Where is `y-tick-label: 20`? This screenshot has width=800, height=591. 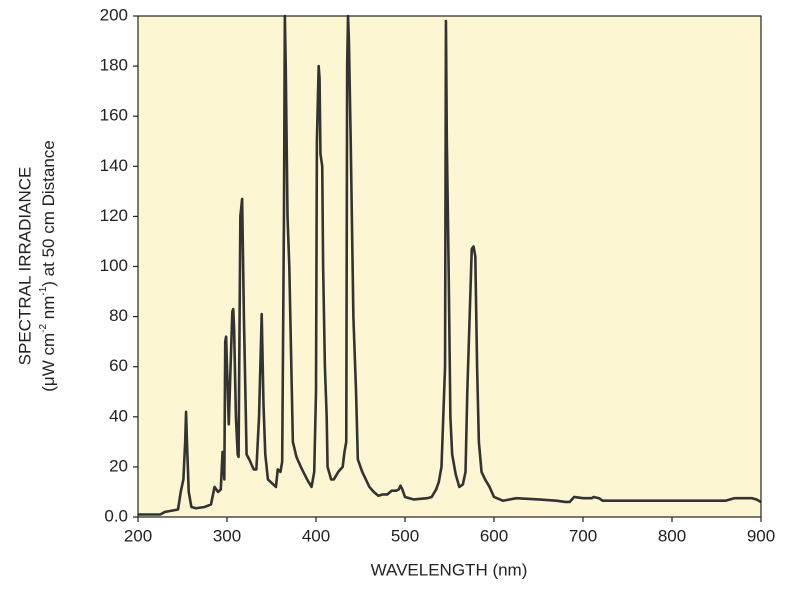
y-tick-label: 20 is located at coordinates (118, 465).